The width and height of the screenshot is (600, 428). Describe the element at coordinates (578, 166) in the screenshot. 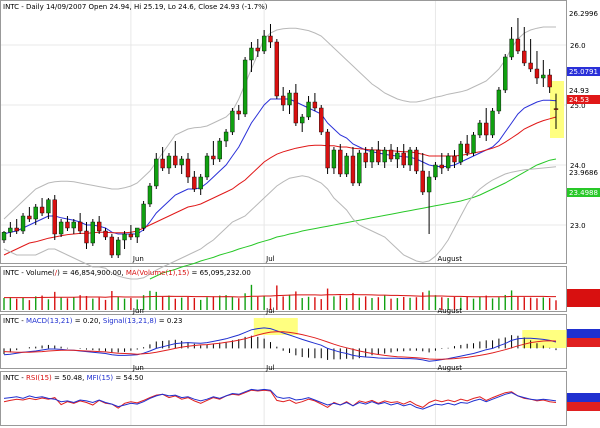

I see `price-tick-label: 24.0` at that location.